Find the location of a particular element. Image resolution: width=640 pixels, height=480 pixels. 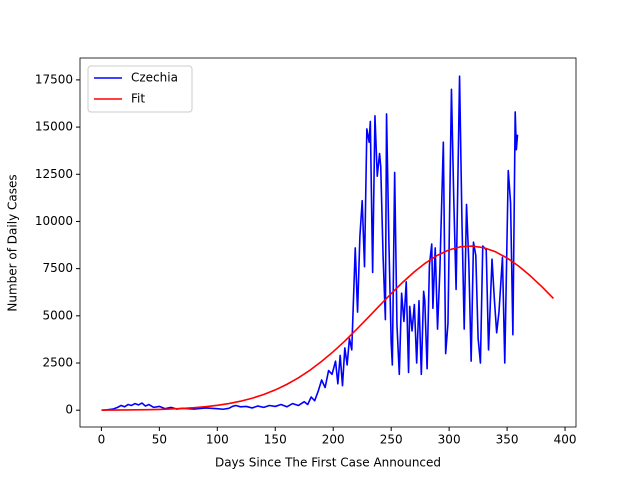

x-tick-label: 400 is located at coordinates (565, 440).